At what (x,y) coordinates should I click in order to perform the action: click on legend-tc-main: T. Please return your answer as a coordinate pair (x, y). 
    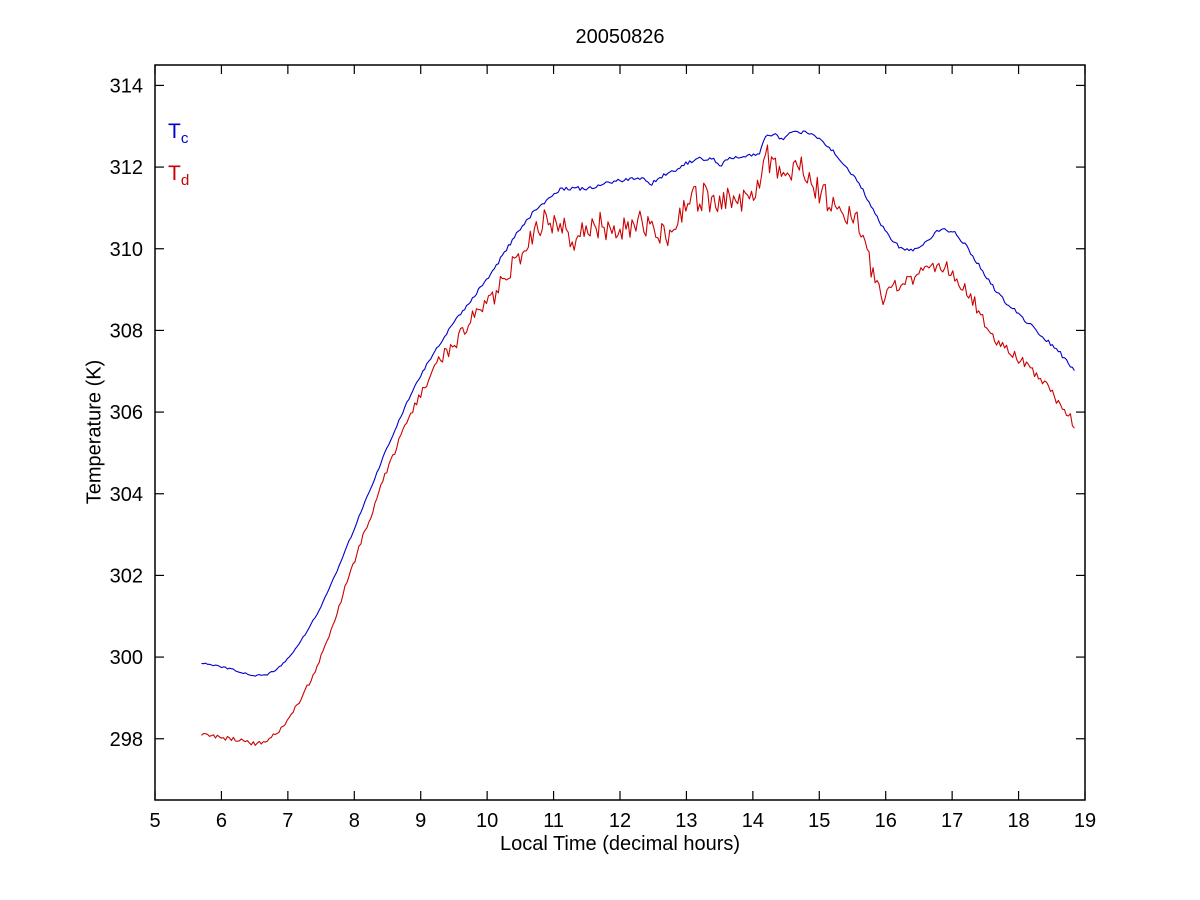
    Looking at the image, I should click on (174, 131).